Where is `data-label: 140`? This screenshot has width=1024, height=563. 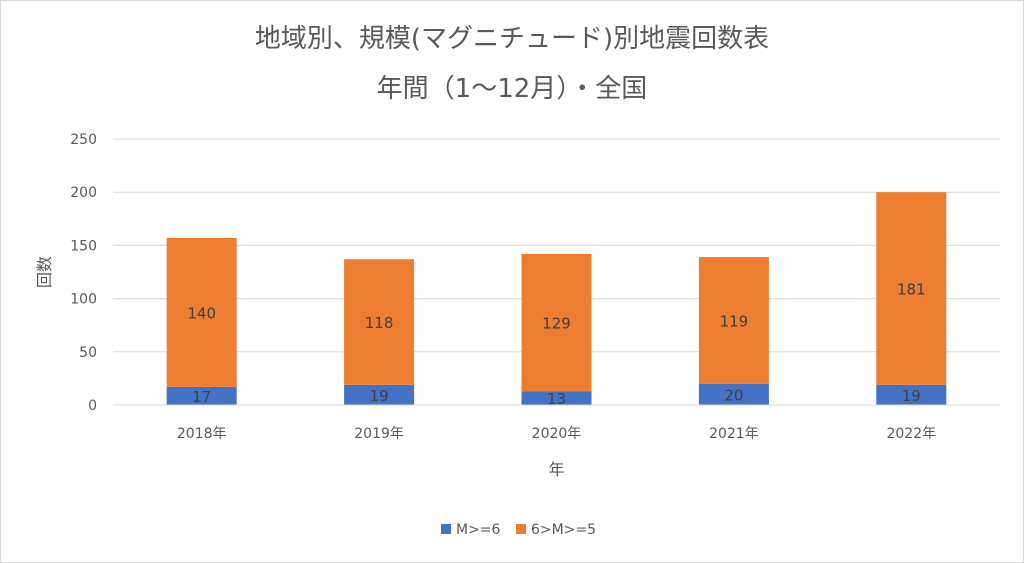
data-label: 140 is located at coordinates (201, 313).